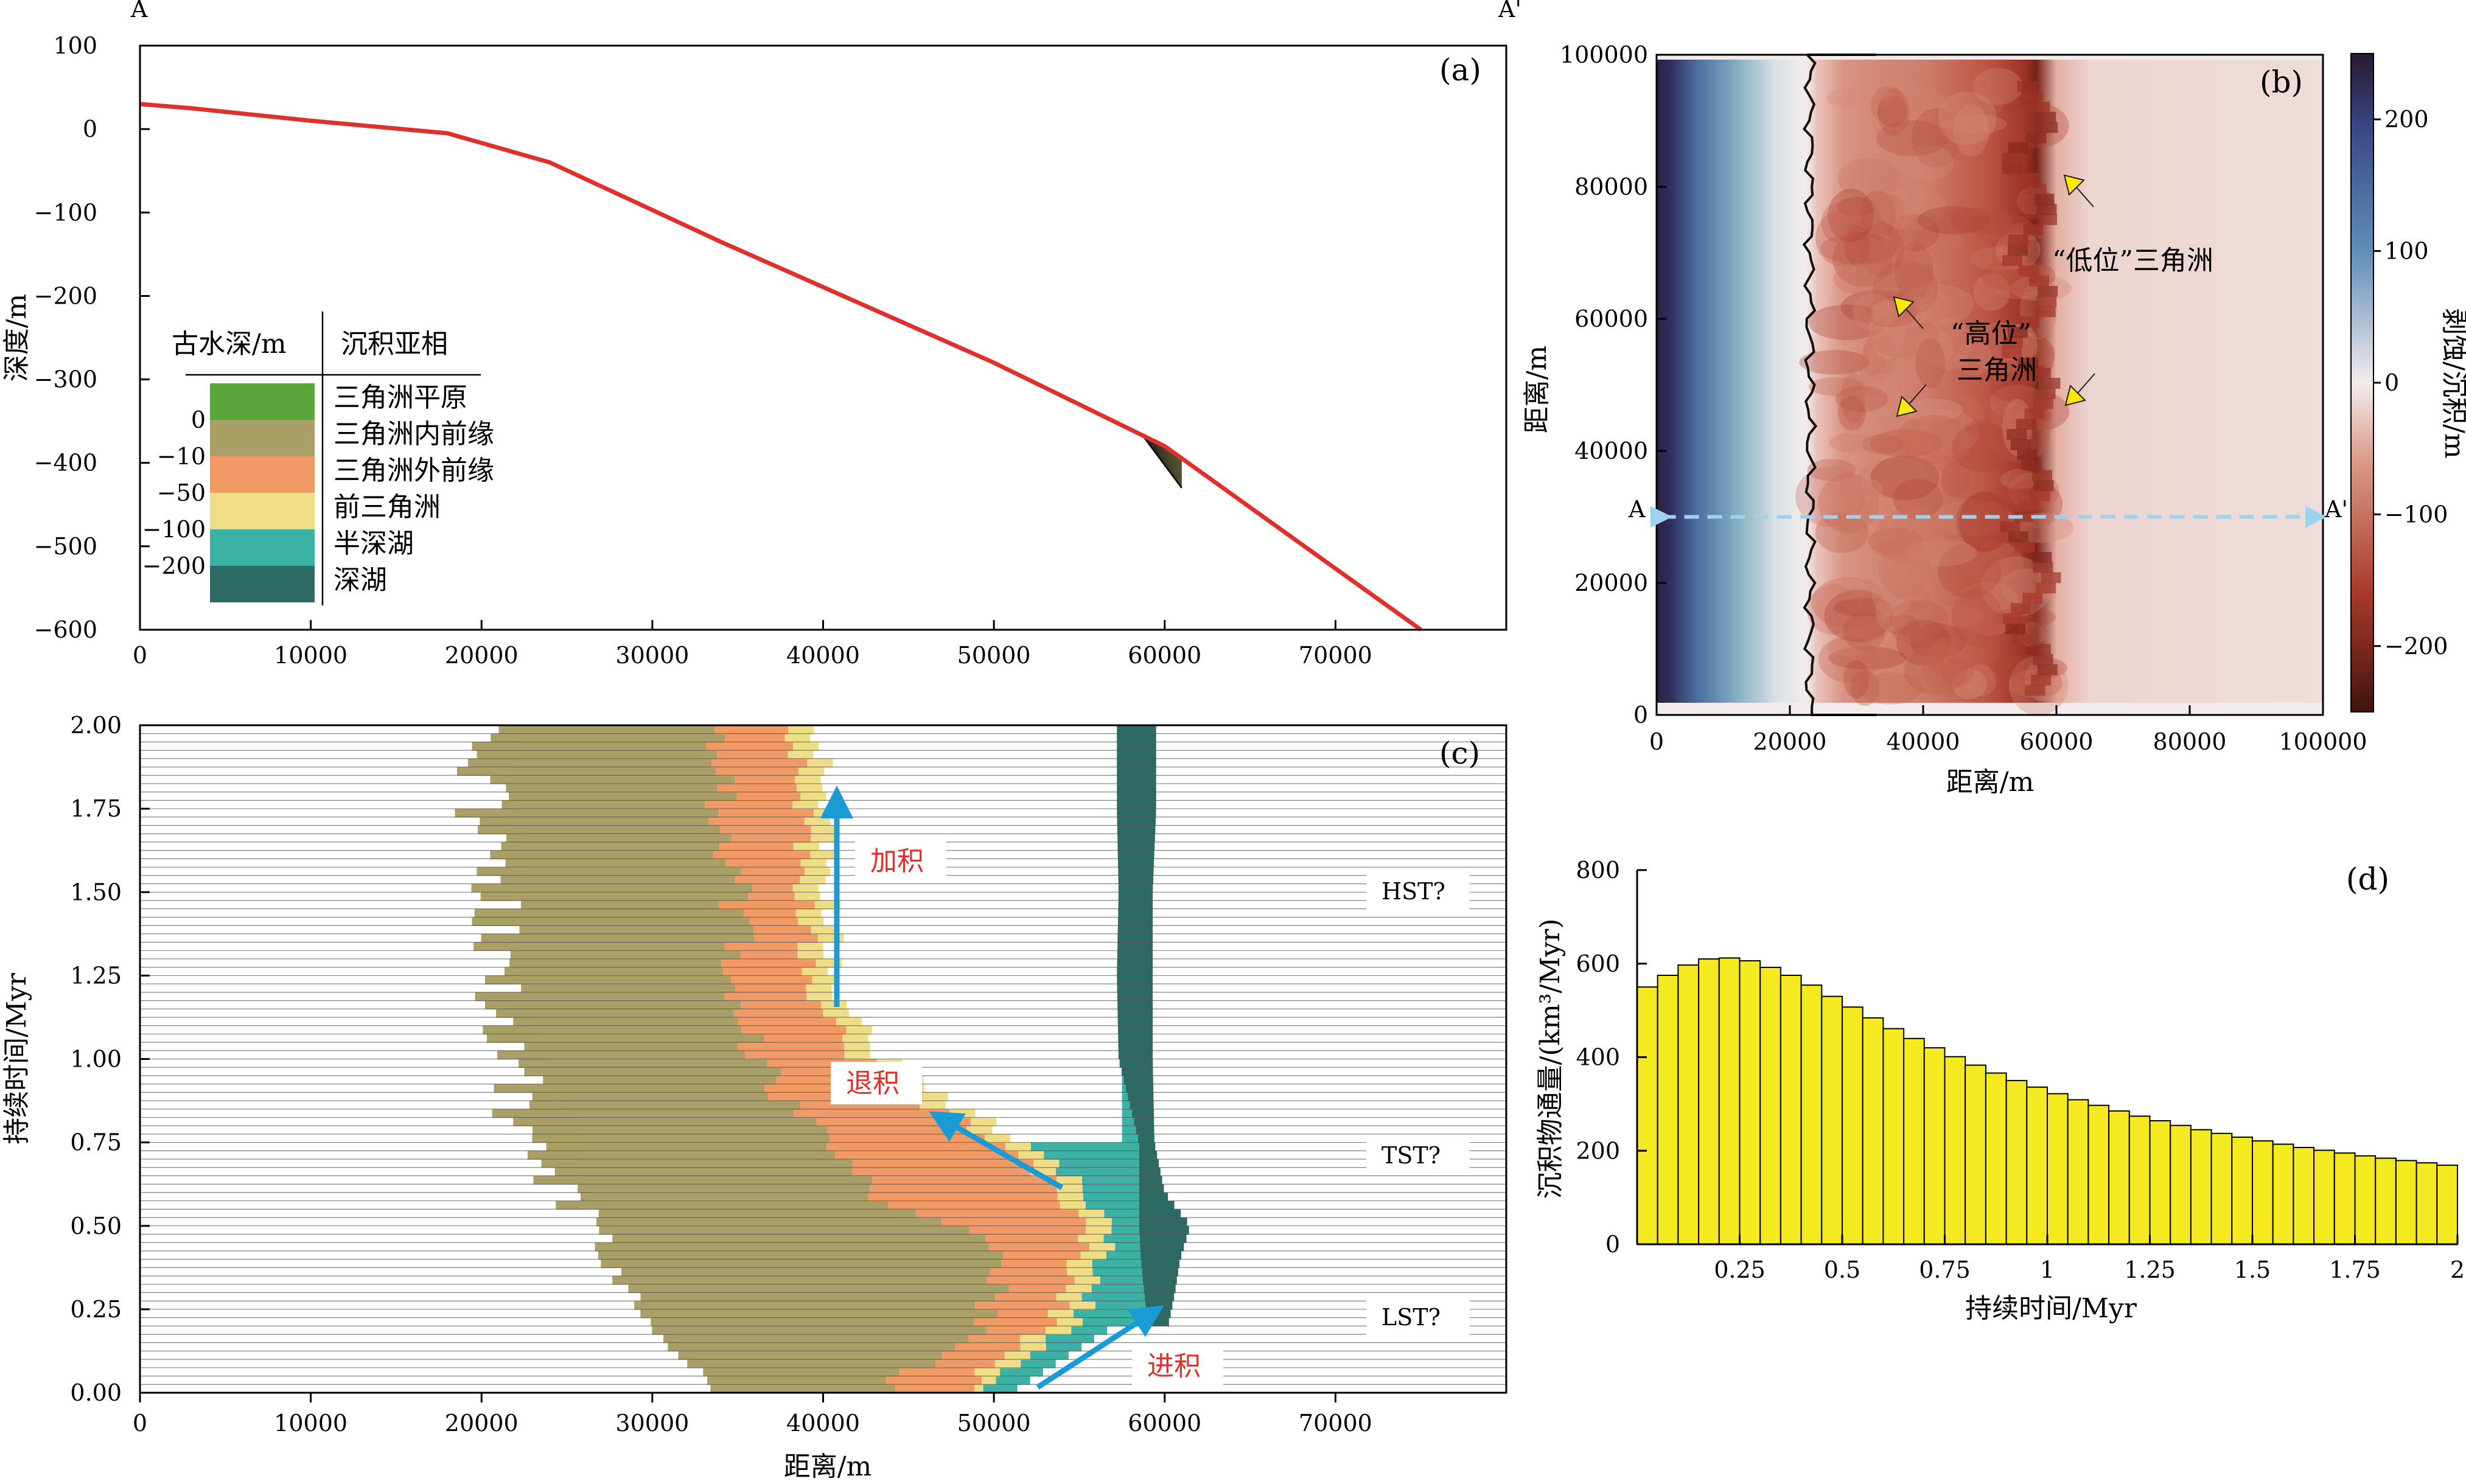  What do you see at coordinates (2416, 646) in the screenshot?
I see `colorbar-tick-label: −200` at bounding box center [2416, 646].